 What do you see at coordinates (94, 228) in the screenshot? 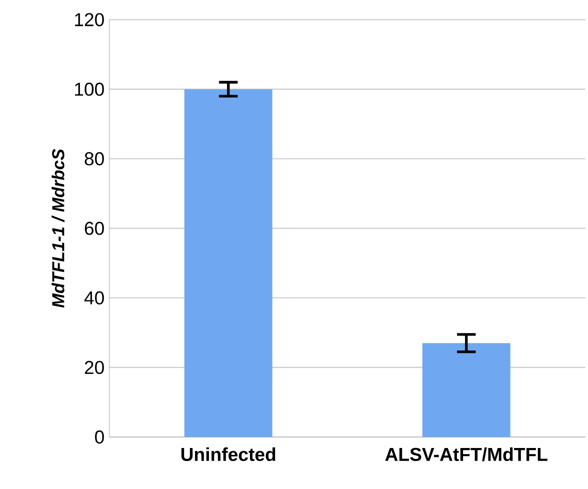
I see `y-tick-label: 60` at bounding box center [94, 228].